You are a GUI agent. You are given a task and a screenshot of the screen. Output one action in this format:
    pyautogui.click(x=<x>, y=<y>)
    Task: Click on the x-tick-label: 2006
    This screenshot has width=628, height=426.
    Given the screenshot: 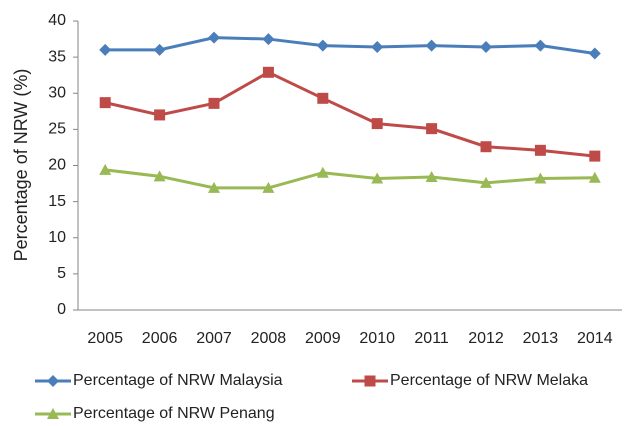 What is the action you would take?
    pyautogui.click(x=160, y=338)
    